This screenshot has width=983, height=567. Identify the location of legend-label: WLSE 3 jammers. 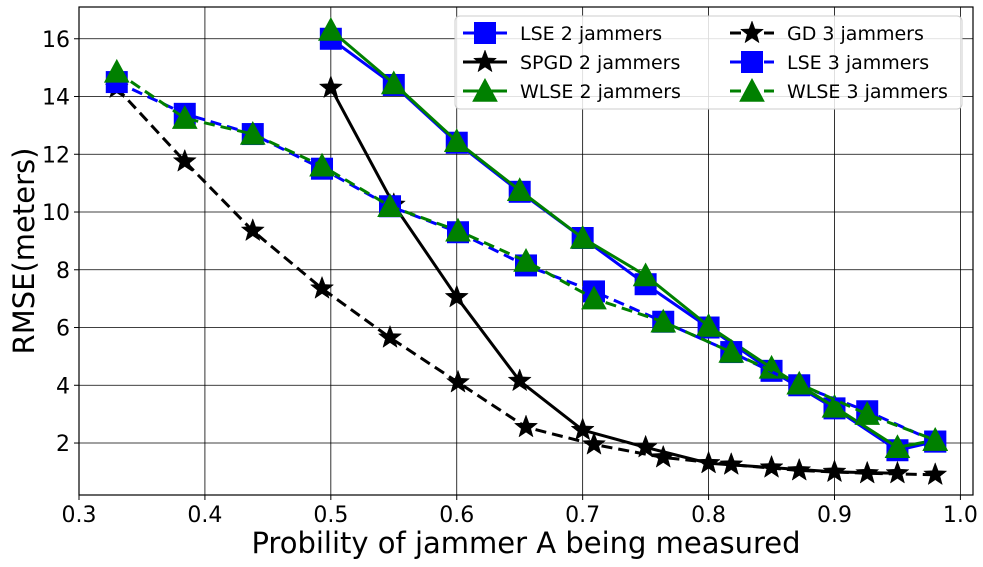
(867, 92).